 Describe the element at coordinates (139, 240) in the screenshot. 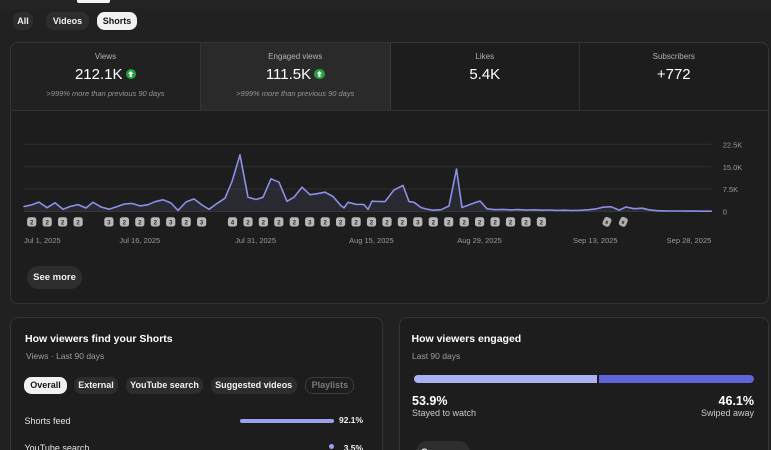

I see `svg-text: Jul 16, 2025` at that location.